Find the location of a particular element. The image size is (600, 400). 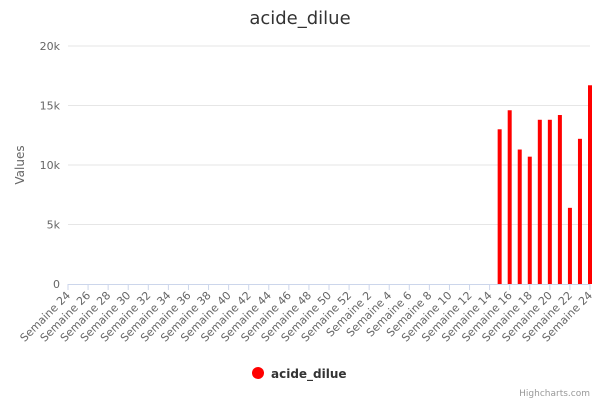

y-tick-label: 10k is located at coordinates (50, 165).